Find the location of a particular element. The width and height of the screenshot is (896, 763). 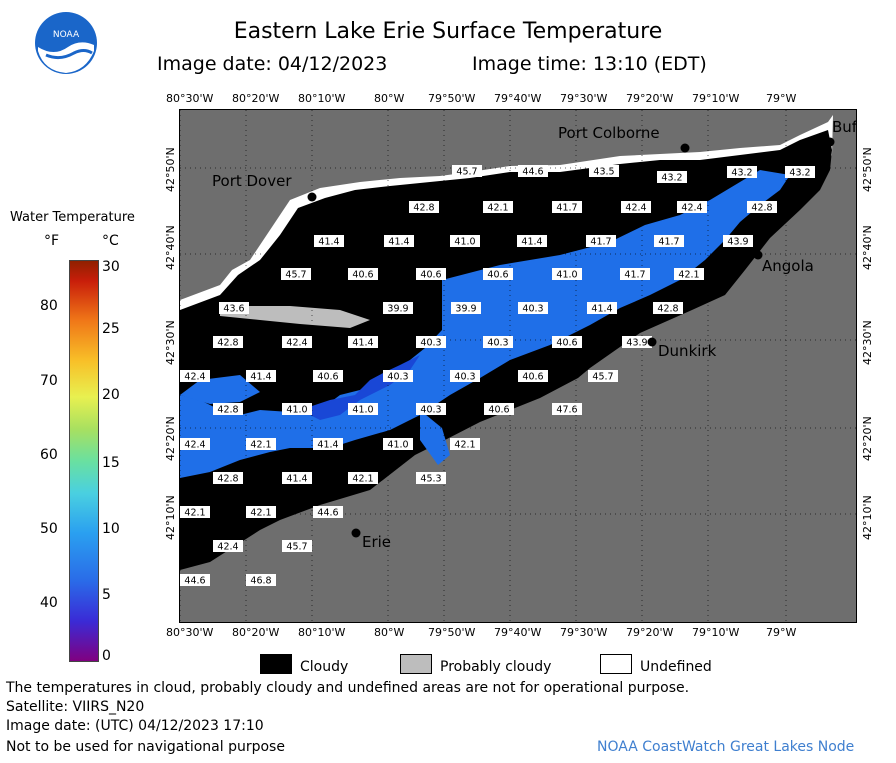

lon-label: 79°30'W is located at coordinates (584, 632).